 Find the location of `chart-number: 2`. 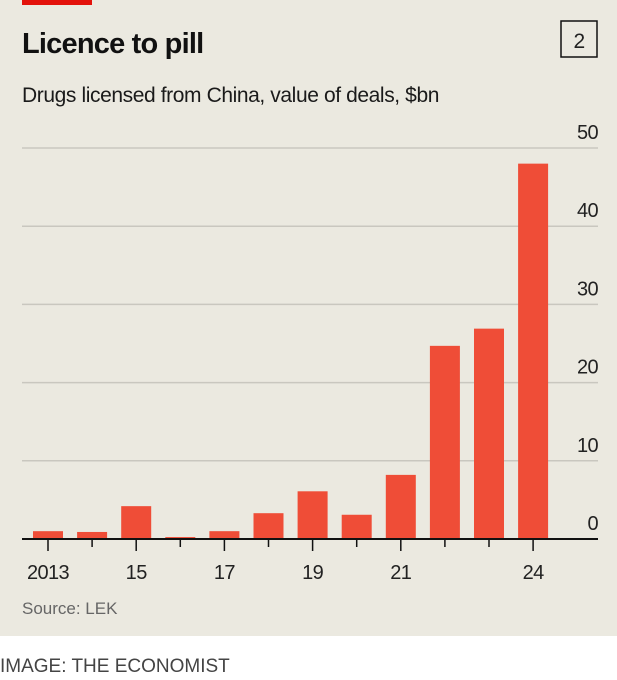

chart-number: 2 is located at coordinates (578, 41).